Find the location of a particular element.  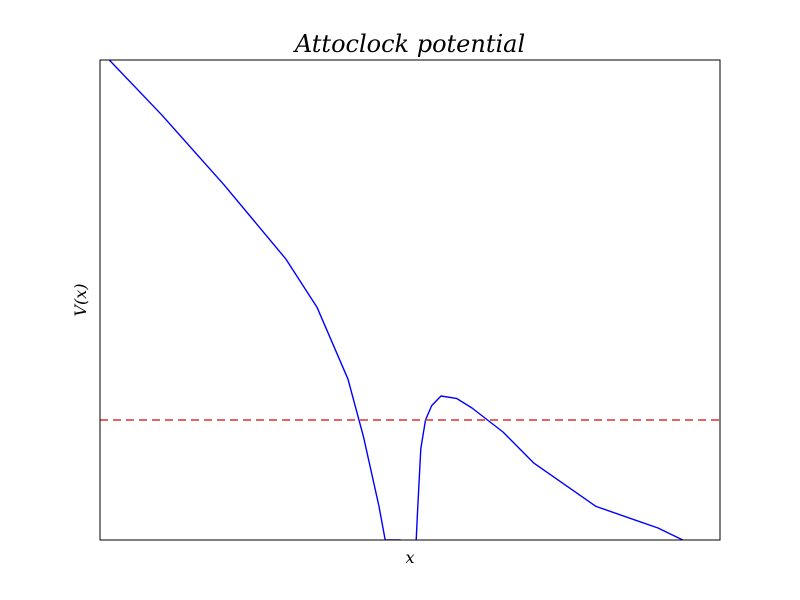

x-axis-label: x is located at coordinates (409, 557).